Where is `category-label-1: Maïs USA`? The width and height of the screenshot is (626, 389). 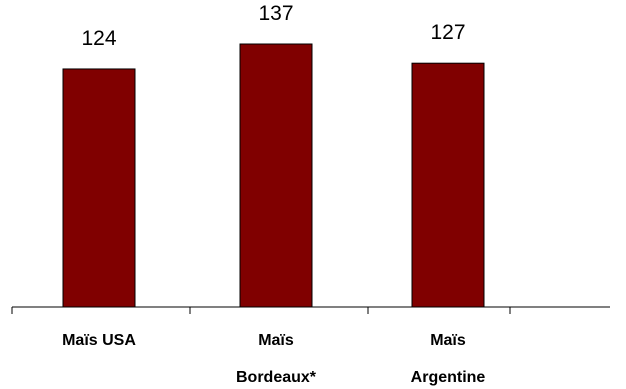 category-label-1: Maïs USA is located at coordinates (99, 340).